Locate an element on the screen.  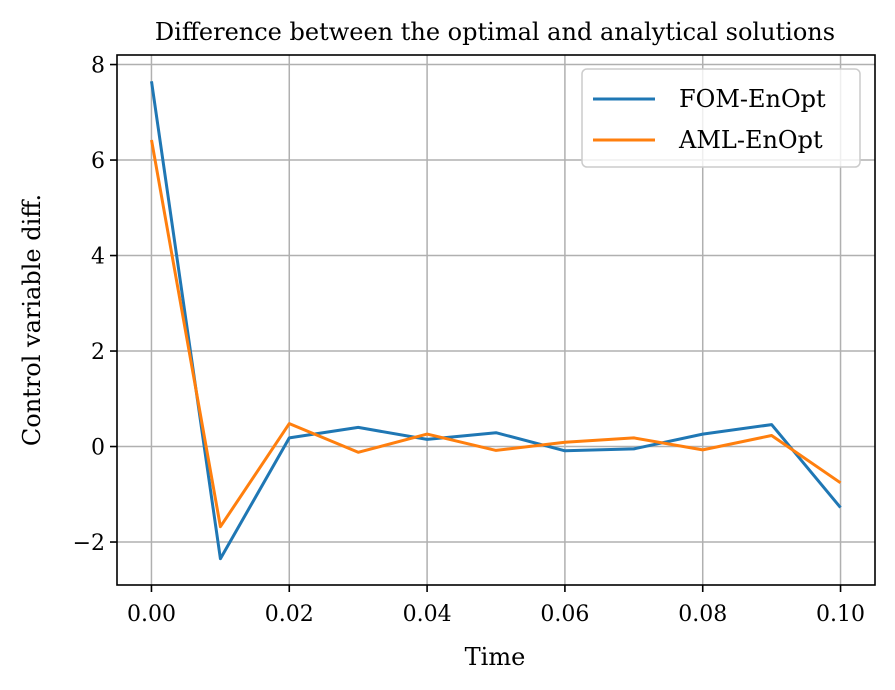
y-tick-label: −2 is located at coordinates (89, 543).